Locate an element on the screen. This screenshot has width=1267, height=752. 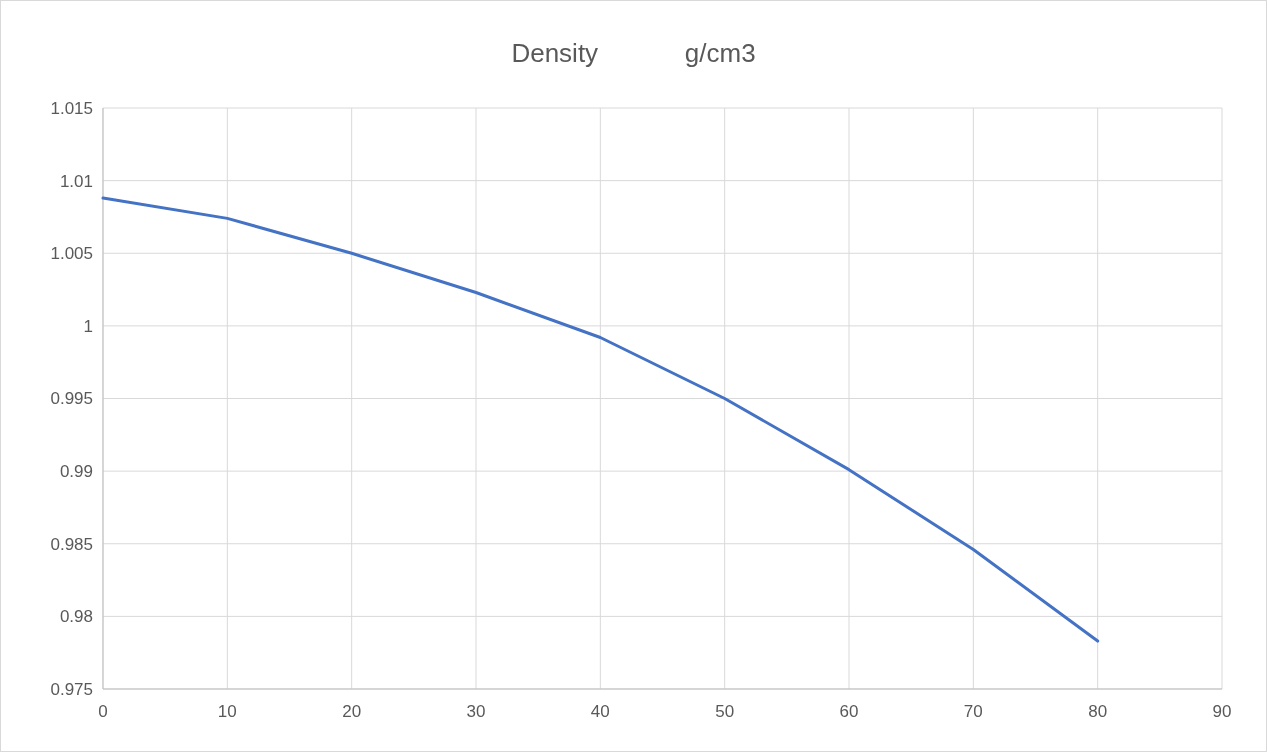
chart-title: Density g/cm3 is located at coordinates (633, 53).